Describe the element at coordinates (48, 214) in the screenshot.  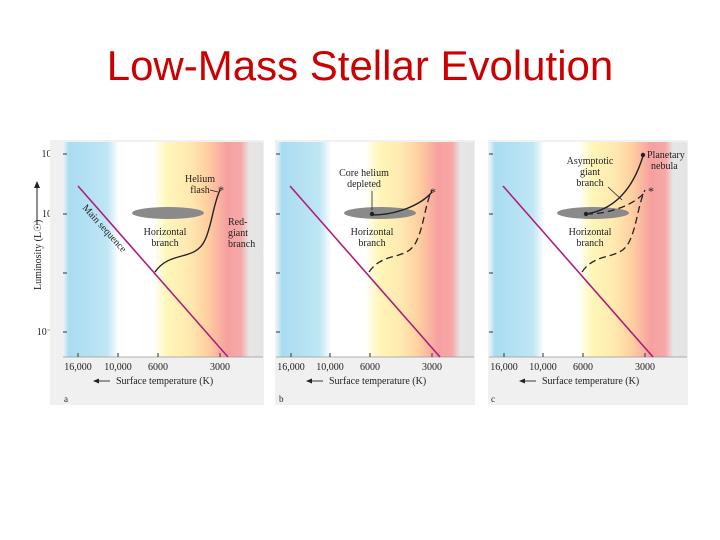
I see `y-tick-label: 10²` at that location.